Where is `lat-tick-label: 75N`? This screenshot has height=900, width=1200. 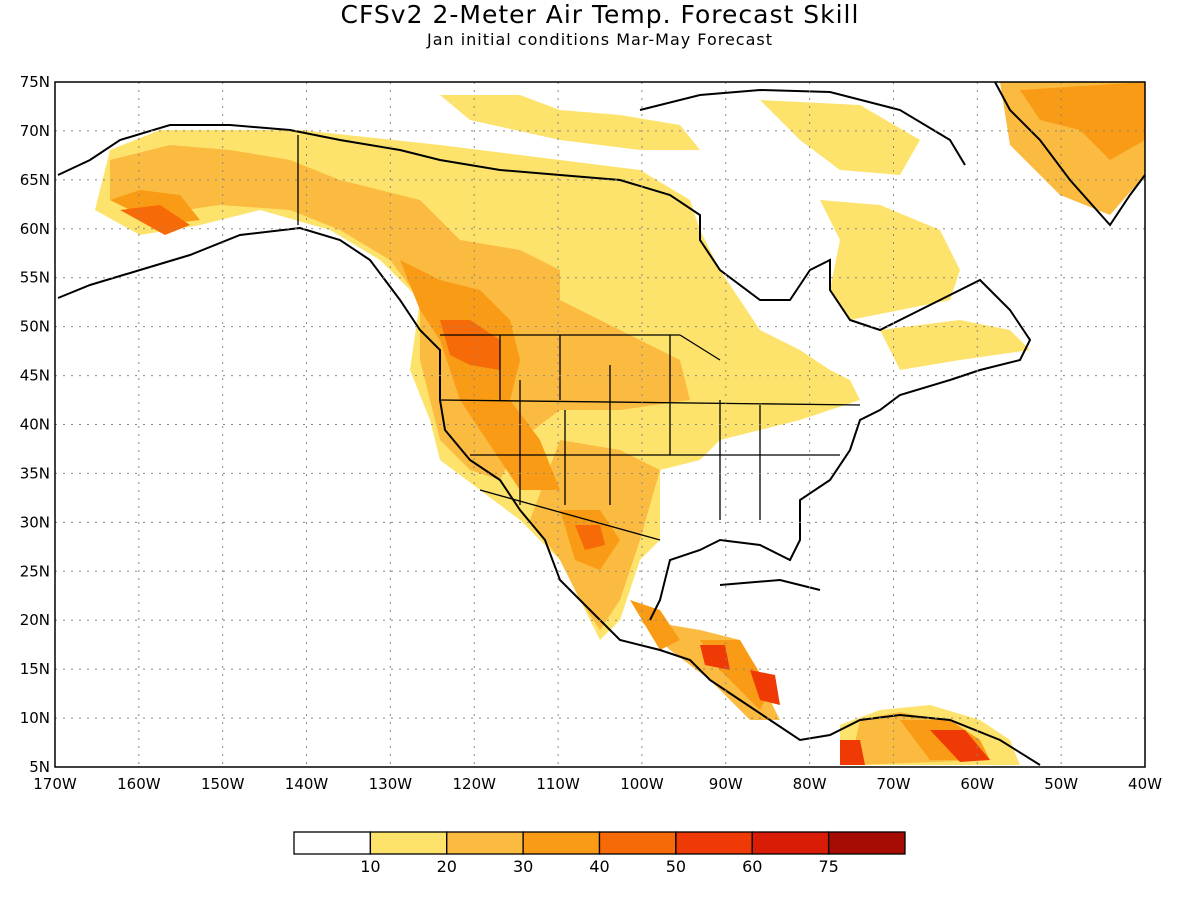 lat-tick-label: 75N is located at coordinates (35, 82).